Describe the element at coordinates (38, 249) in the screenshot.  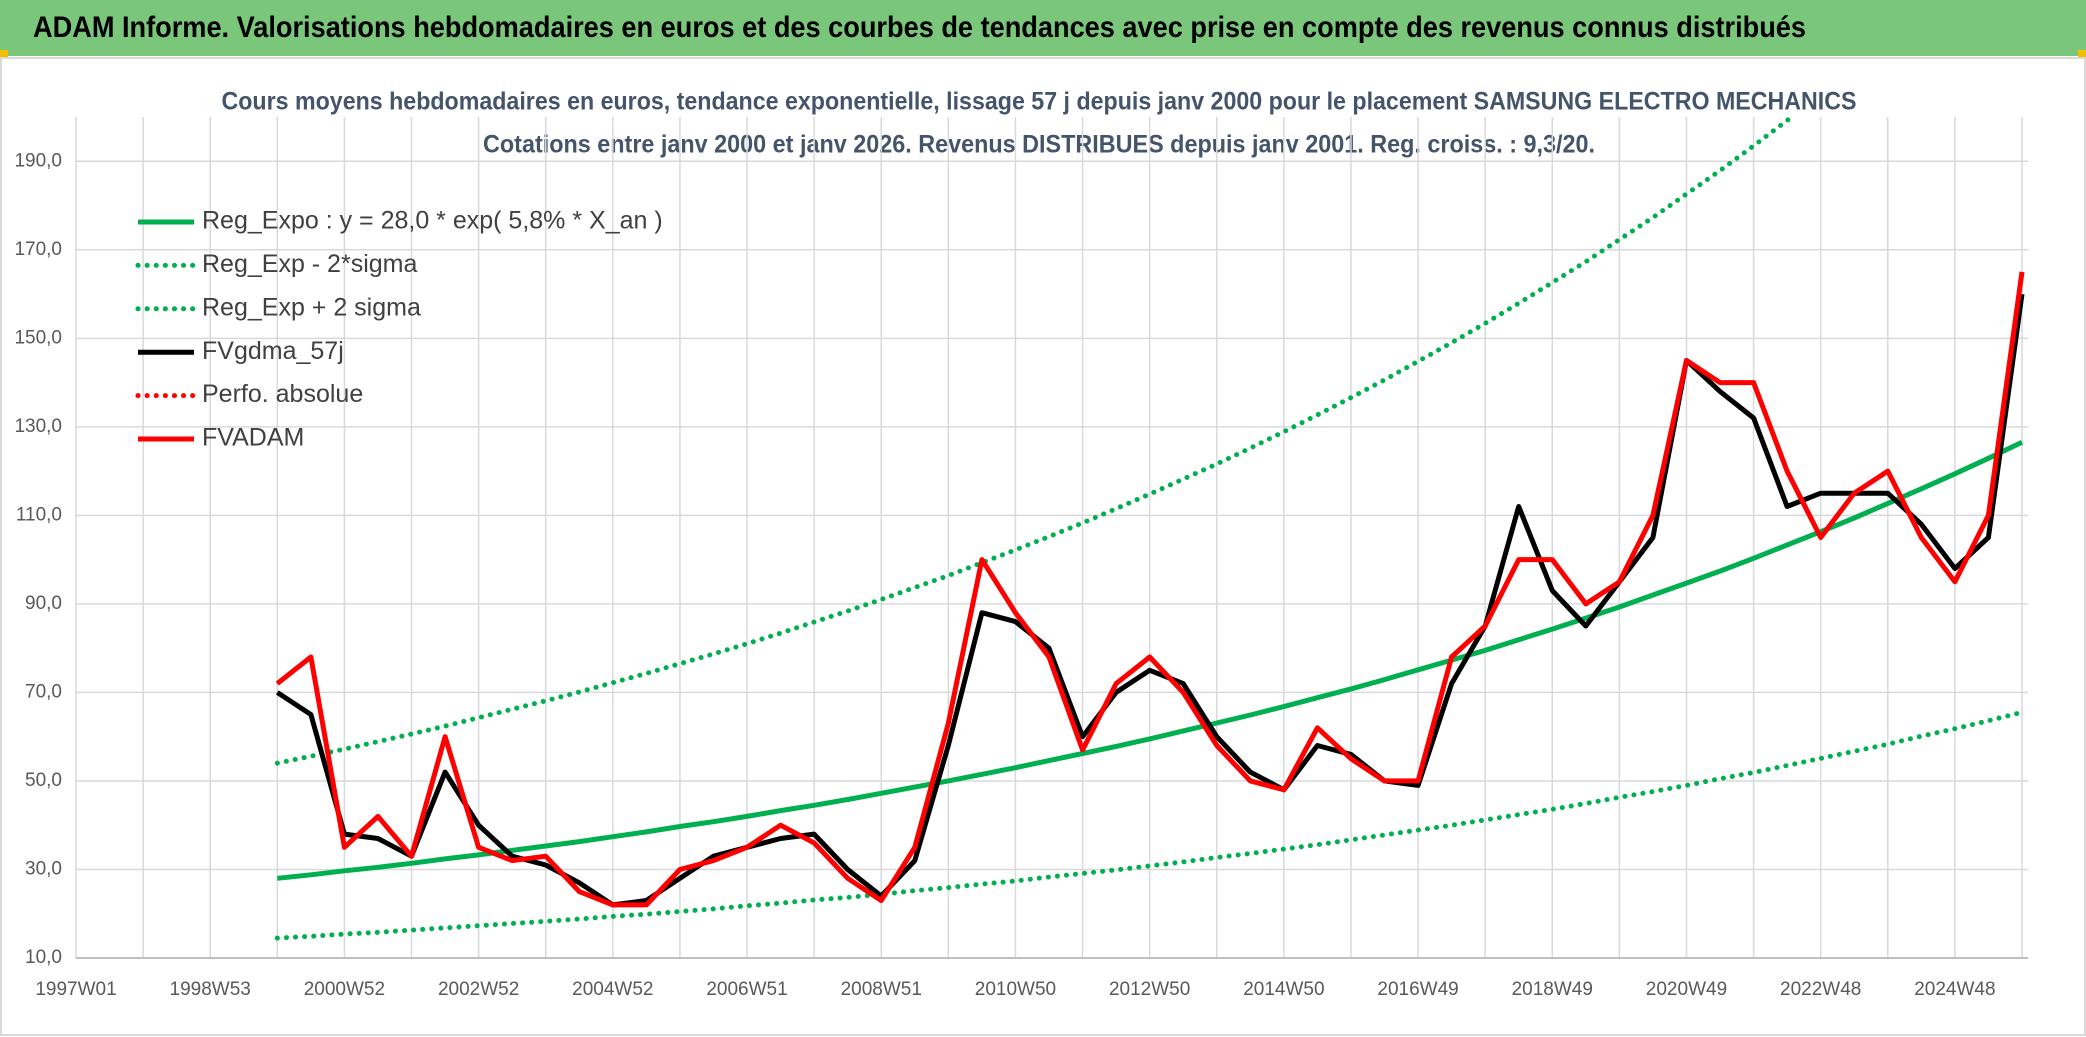
I see `y-tick-label: 170,0` at that location.